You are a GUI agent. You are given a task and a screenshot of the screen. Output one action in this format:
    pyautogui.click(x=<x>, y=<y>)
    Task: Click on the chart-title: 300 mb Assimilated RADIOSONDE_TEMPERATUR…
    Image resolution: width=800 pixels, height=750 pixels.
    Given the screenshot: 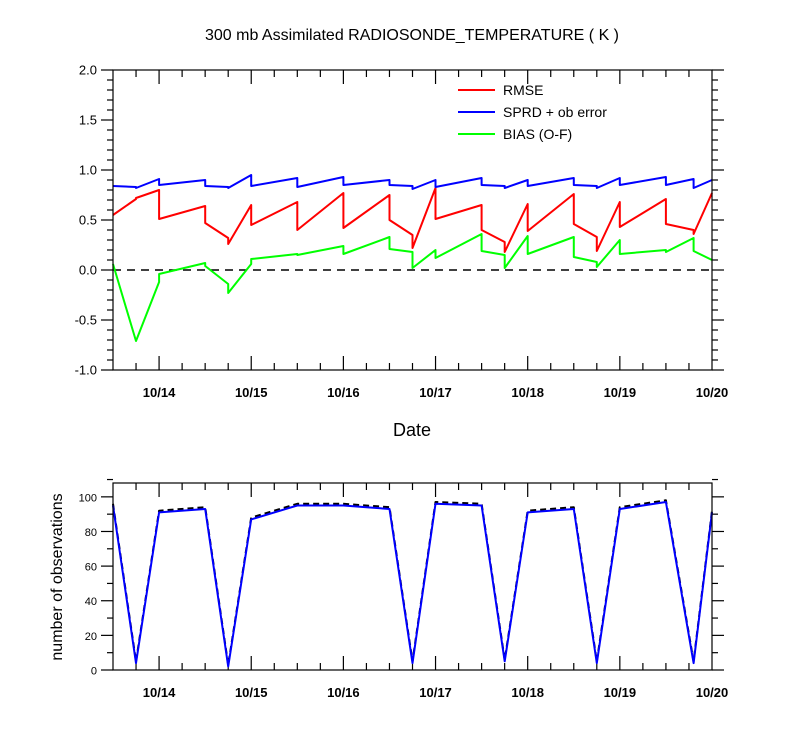 What is the action you would take?
    pyautogui.click(x=412, y=35)
    